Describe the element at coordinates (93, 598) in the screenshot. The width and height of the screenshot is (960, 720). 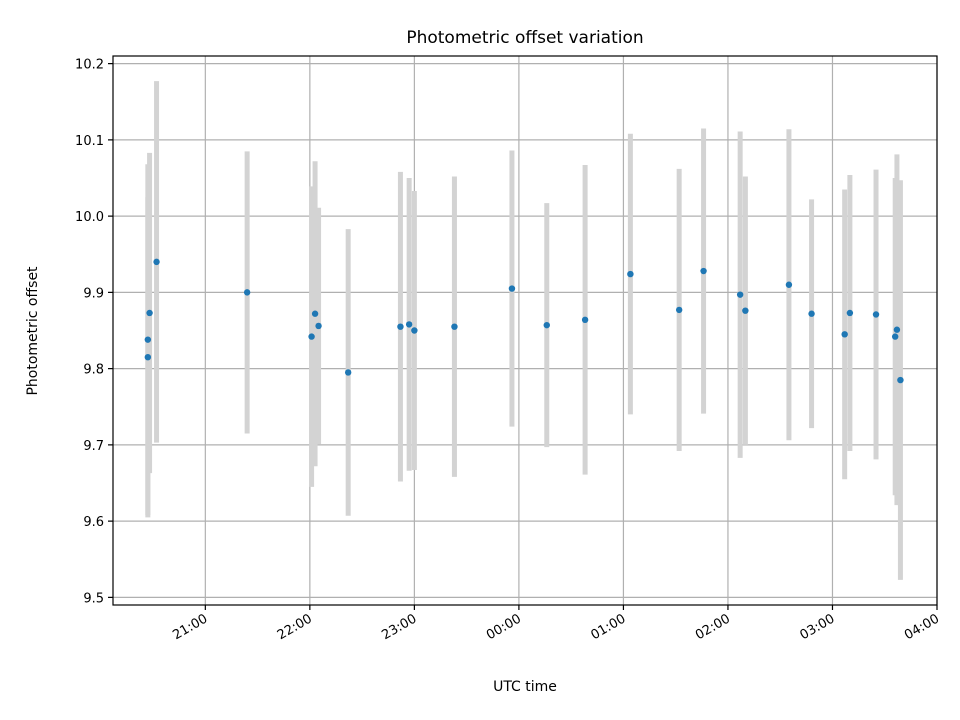
I see `y-tick-label: 9.5` at that location.